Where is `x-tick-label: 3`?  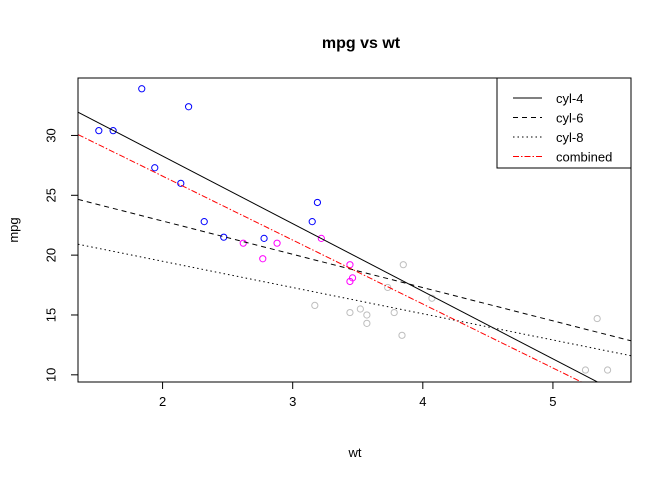 x-tick-label: 3 is located at coordinates (292, 401).